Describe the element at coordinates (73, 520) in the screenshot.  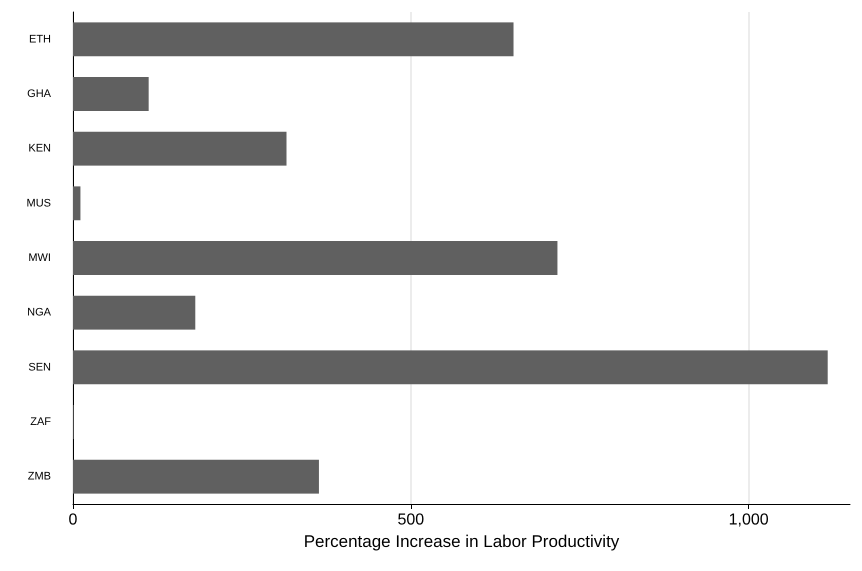
I see `x-tick-label: 0` at that location.